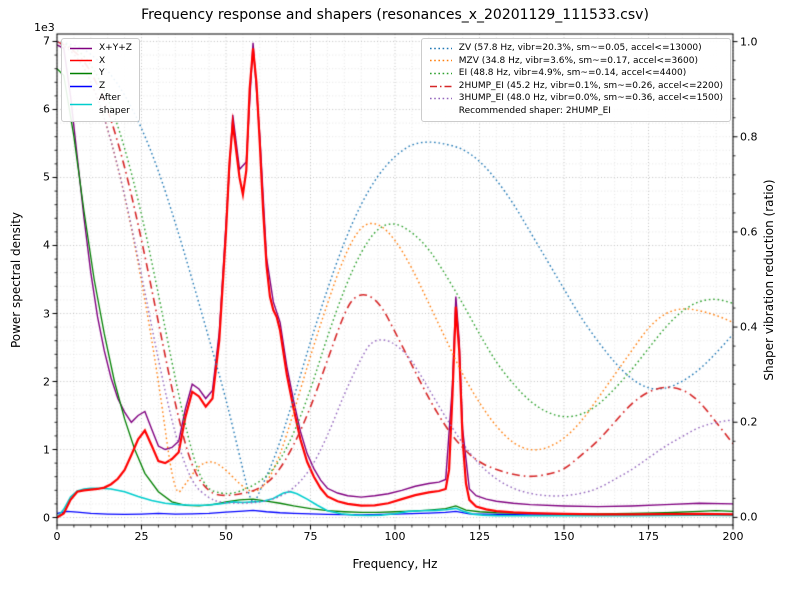 The height and width of the screenshot is (600, 800). I want to click on y-right-tick-label: 1.0, so click(749, 42).